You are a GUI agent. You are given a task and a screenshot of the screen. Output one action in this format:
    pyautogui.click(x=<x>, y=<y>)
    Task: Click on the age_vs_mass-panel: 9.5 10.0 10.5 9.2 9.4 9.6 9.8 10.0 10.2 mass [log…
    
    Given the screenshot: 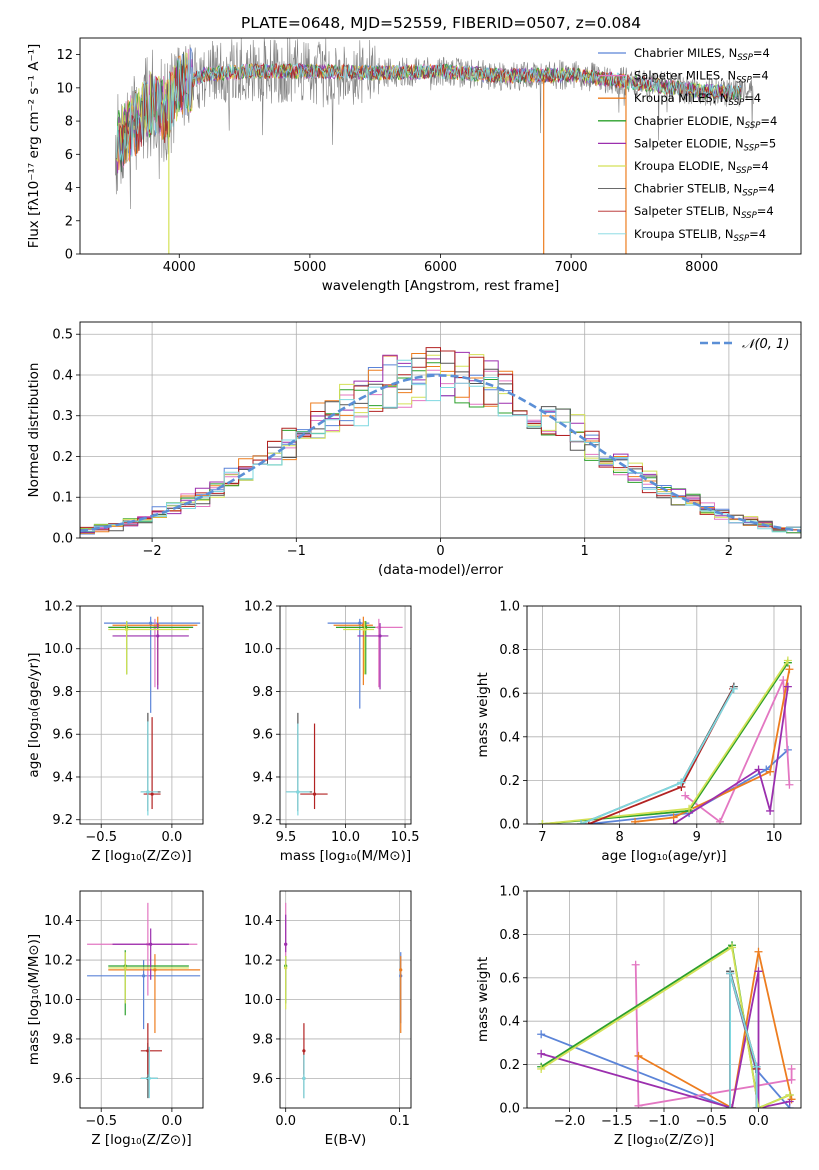 What is the action you would take?
    pyautogui.click(x=331, y=732)
    